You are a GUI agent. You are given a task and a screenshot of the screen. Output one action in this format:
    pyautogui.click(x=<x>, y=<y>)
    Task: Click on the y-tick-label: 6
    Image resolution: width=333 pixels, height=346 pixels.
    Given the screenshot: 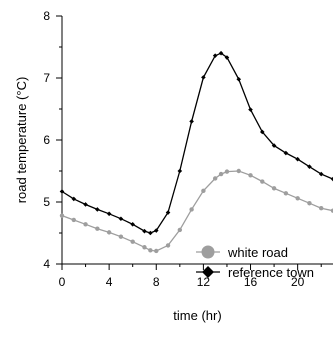 What is the action you would take?
    pyautogui.click(x=46, y=140)
    